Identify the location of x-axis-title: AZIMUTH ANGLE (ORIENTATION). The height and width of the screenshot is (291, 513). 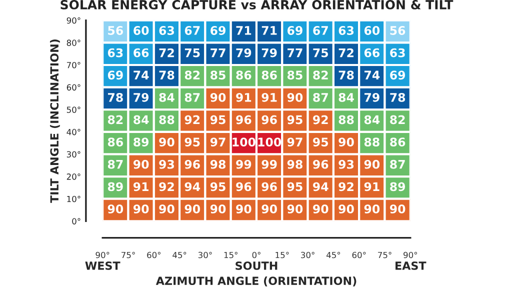
(256, 281).